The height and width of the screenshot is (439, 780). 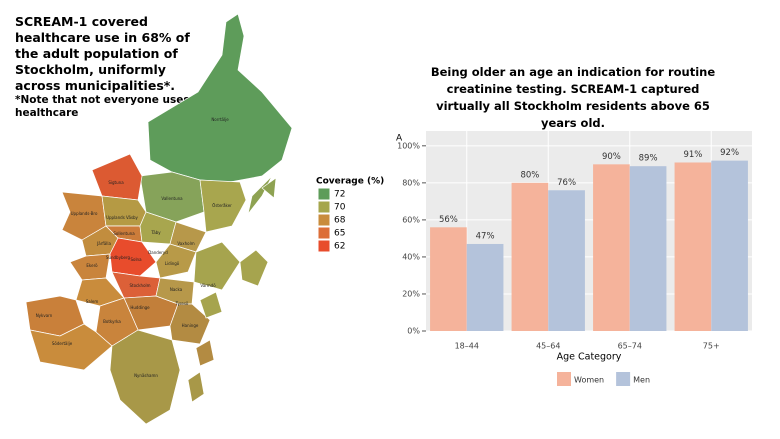 What do you see at coordinates (136, 259) in the screenshot?
I see `municipality-label: Solna` at bounding box center [136, 259].